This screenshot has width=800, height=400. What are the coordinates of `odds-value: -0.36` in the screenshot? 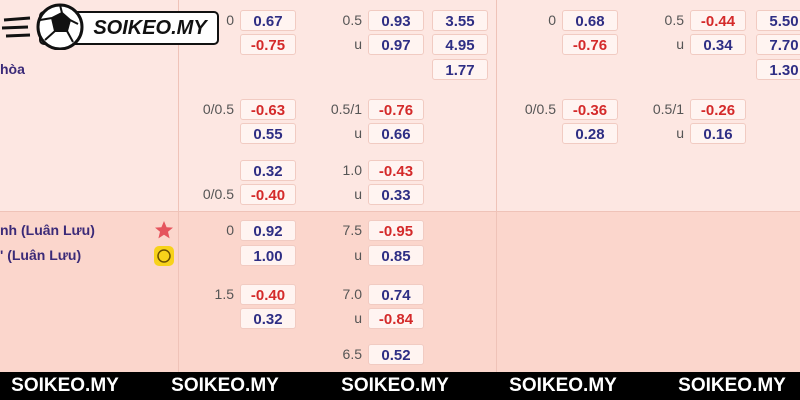 It's located at (590, 109).